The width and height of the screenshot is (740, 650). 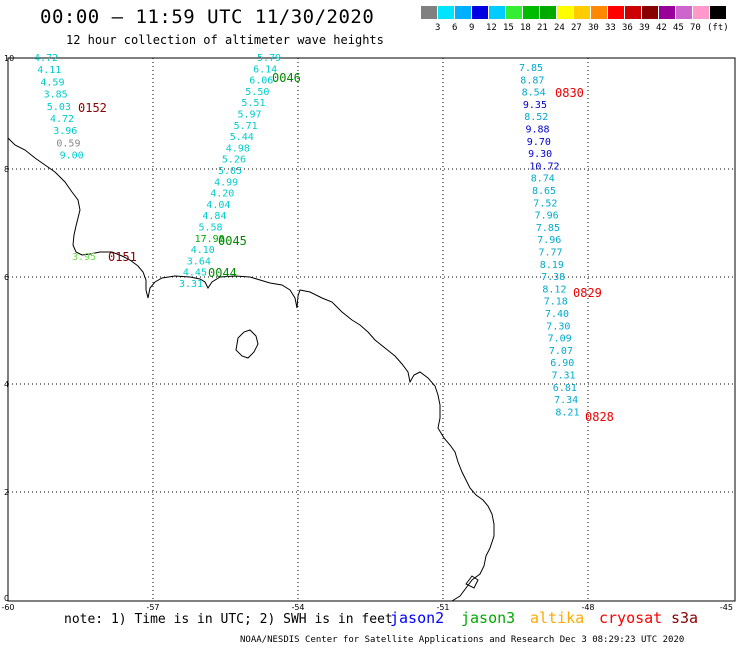 What do you see at coordinates (286, 78) in the screenshot?
I see `track-time: 0046` at bounding box center [286, 78].